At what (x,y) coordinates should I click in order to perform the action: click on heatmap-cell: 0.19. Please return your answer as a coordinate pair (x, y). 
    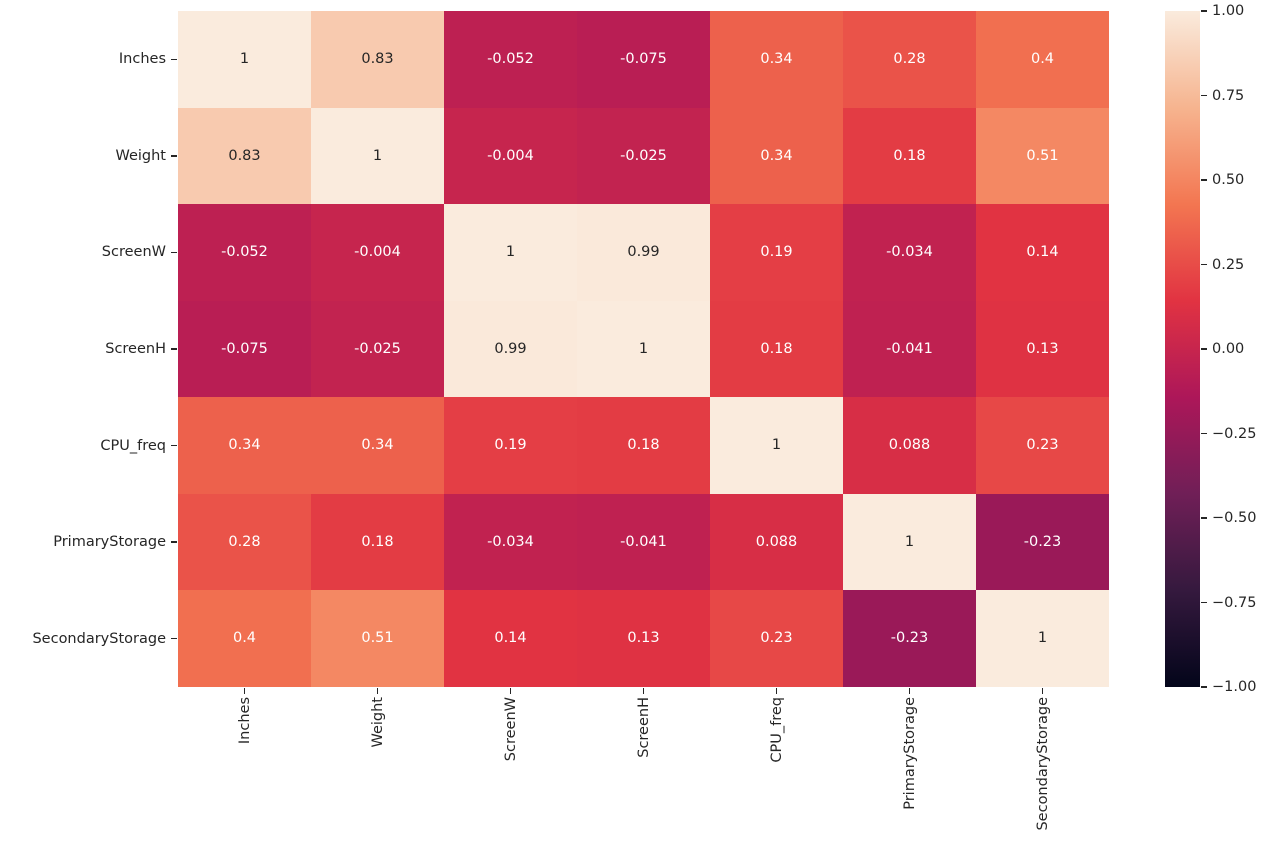
    Looking at the image, I should click on (776, 252).